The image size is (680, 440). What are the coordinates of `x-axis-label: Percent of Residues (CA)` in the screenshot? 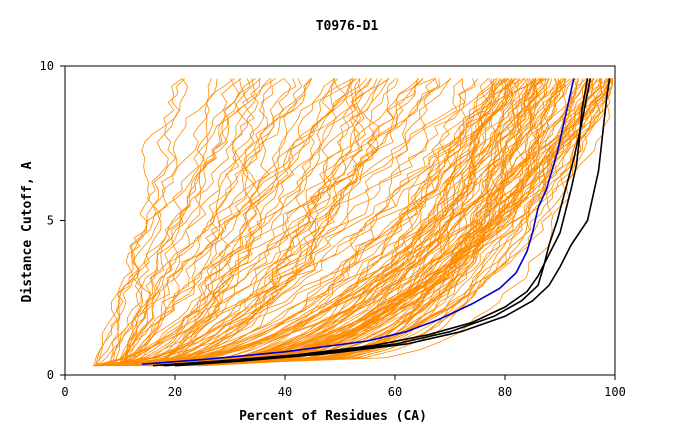 It's located at (333, 416).